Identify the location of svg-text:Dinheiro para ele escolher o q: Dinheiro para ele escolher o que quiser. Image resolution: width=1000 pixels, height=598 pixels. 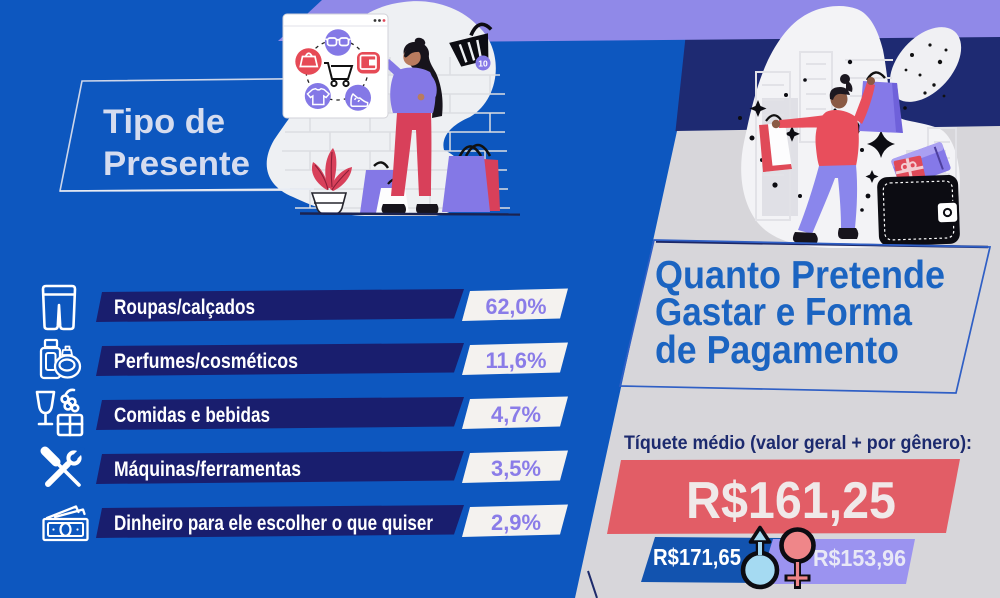
(273, 523).